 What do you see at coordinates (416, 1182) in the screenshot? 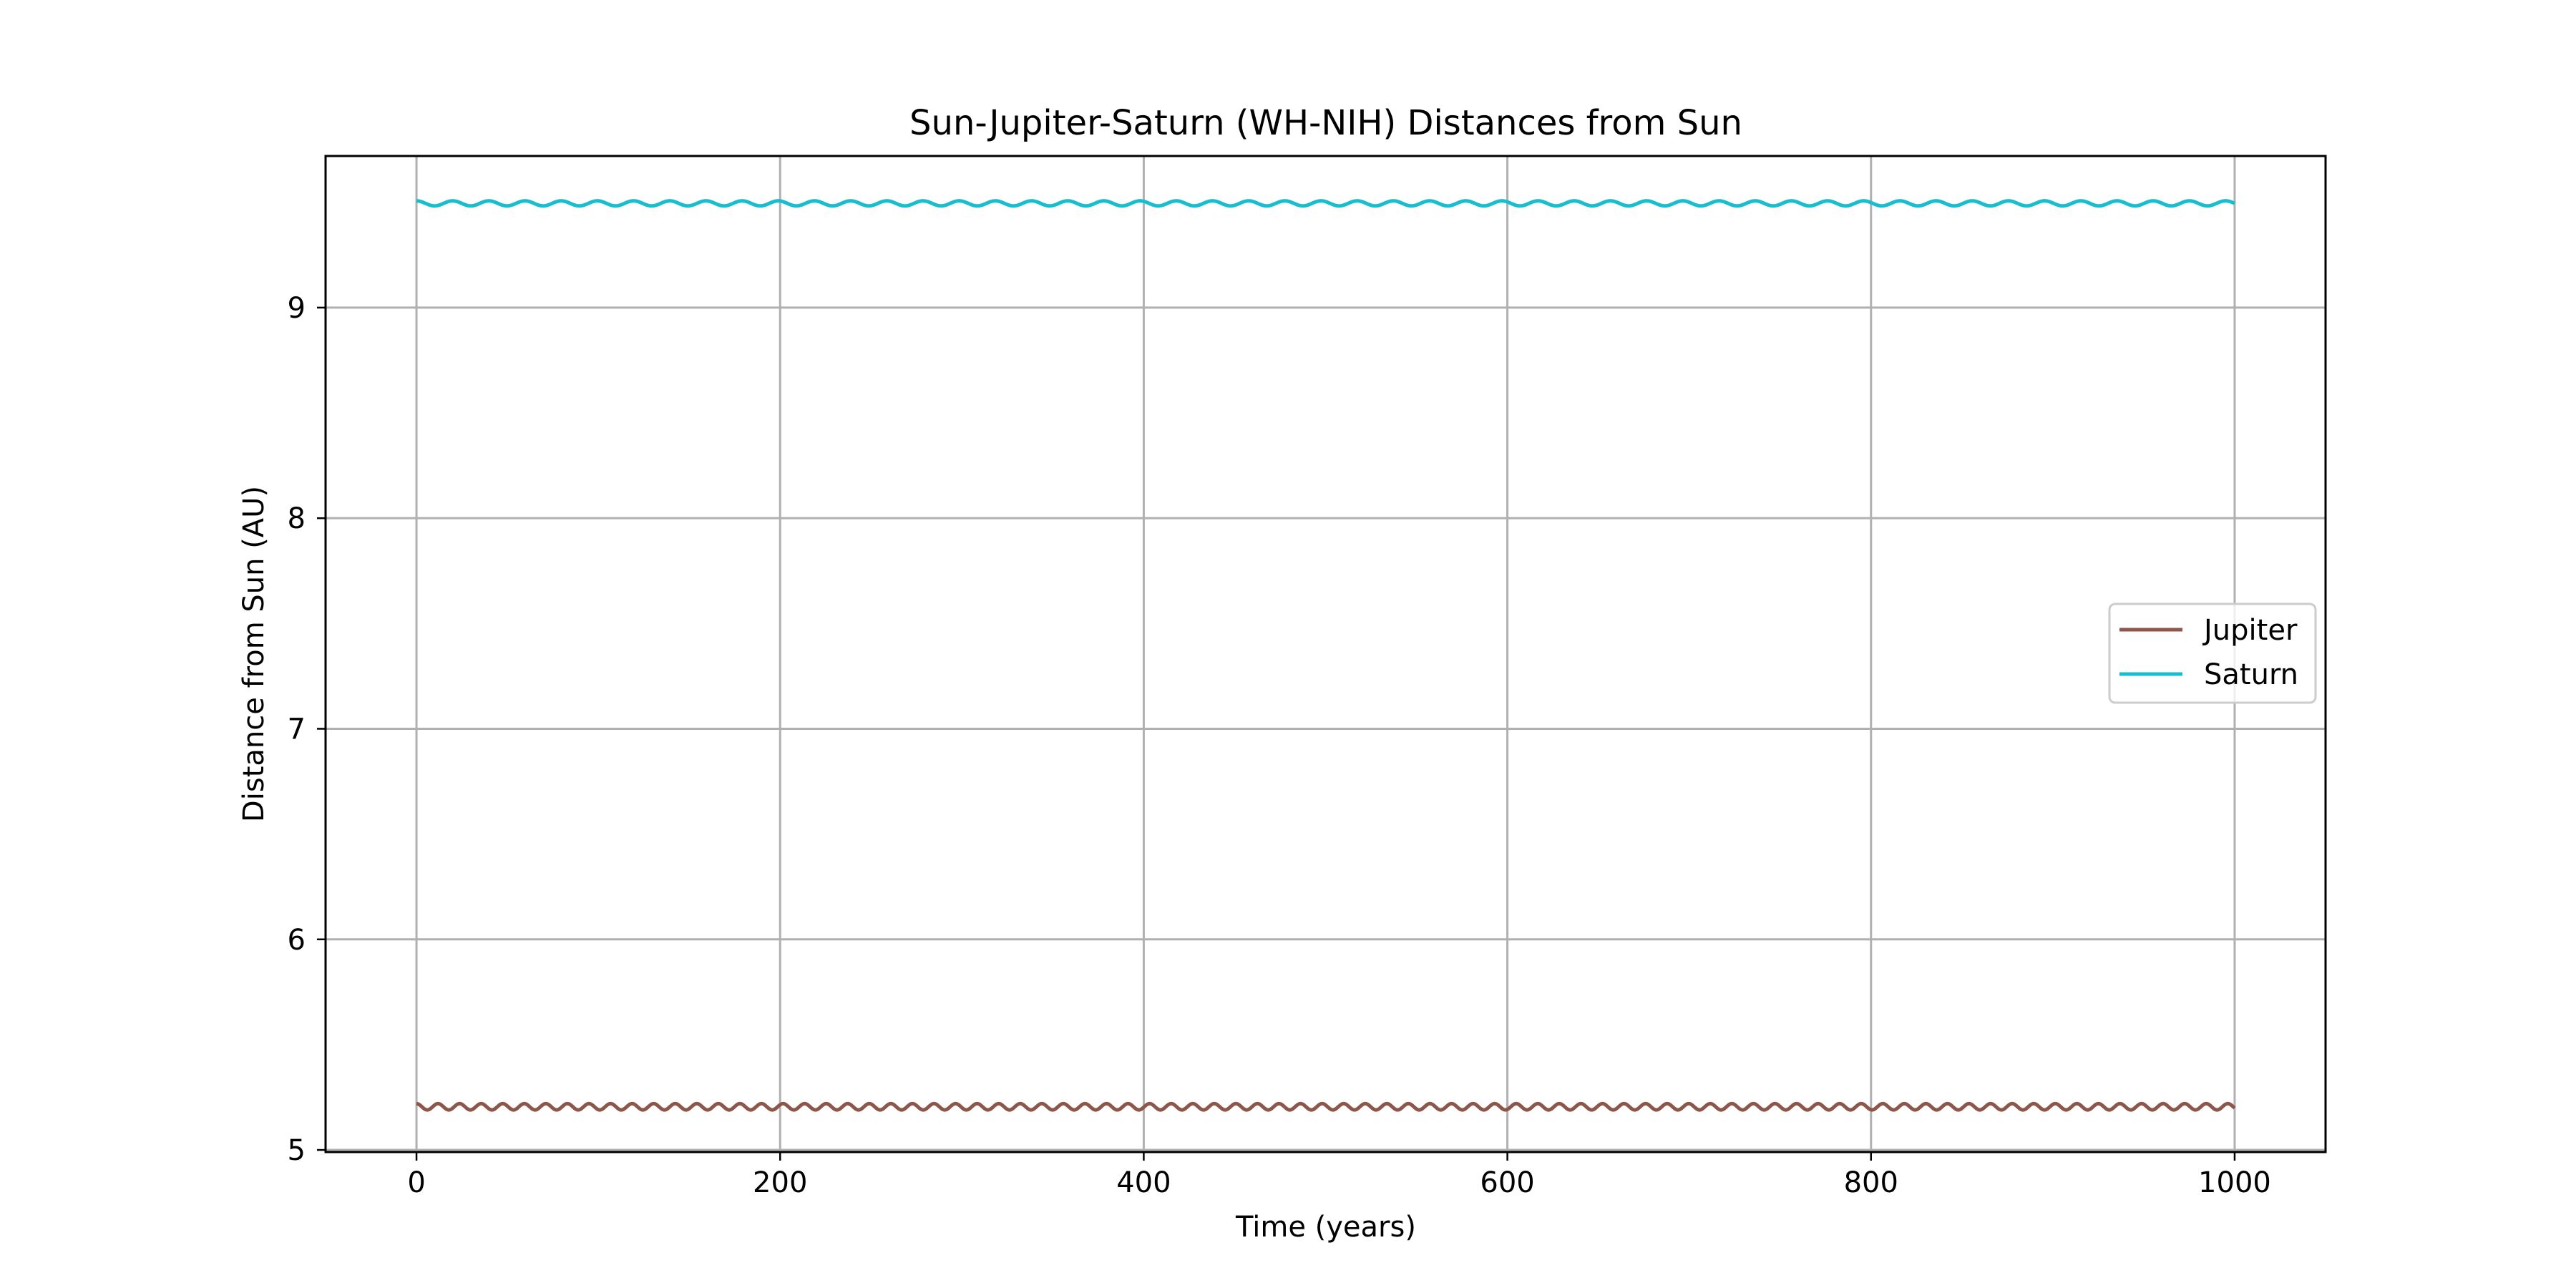
I see `x-tick-label: 0` at bounding box center [416, 1182].